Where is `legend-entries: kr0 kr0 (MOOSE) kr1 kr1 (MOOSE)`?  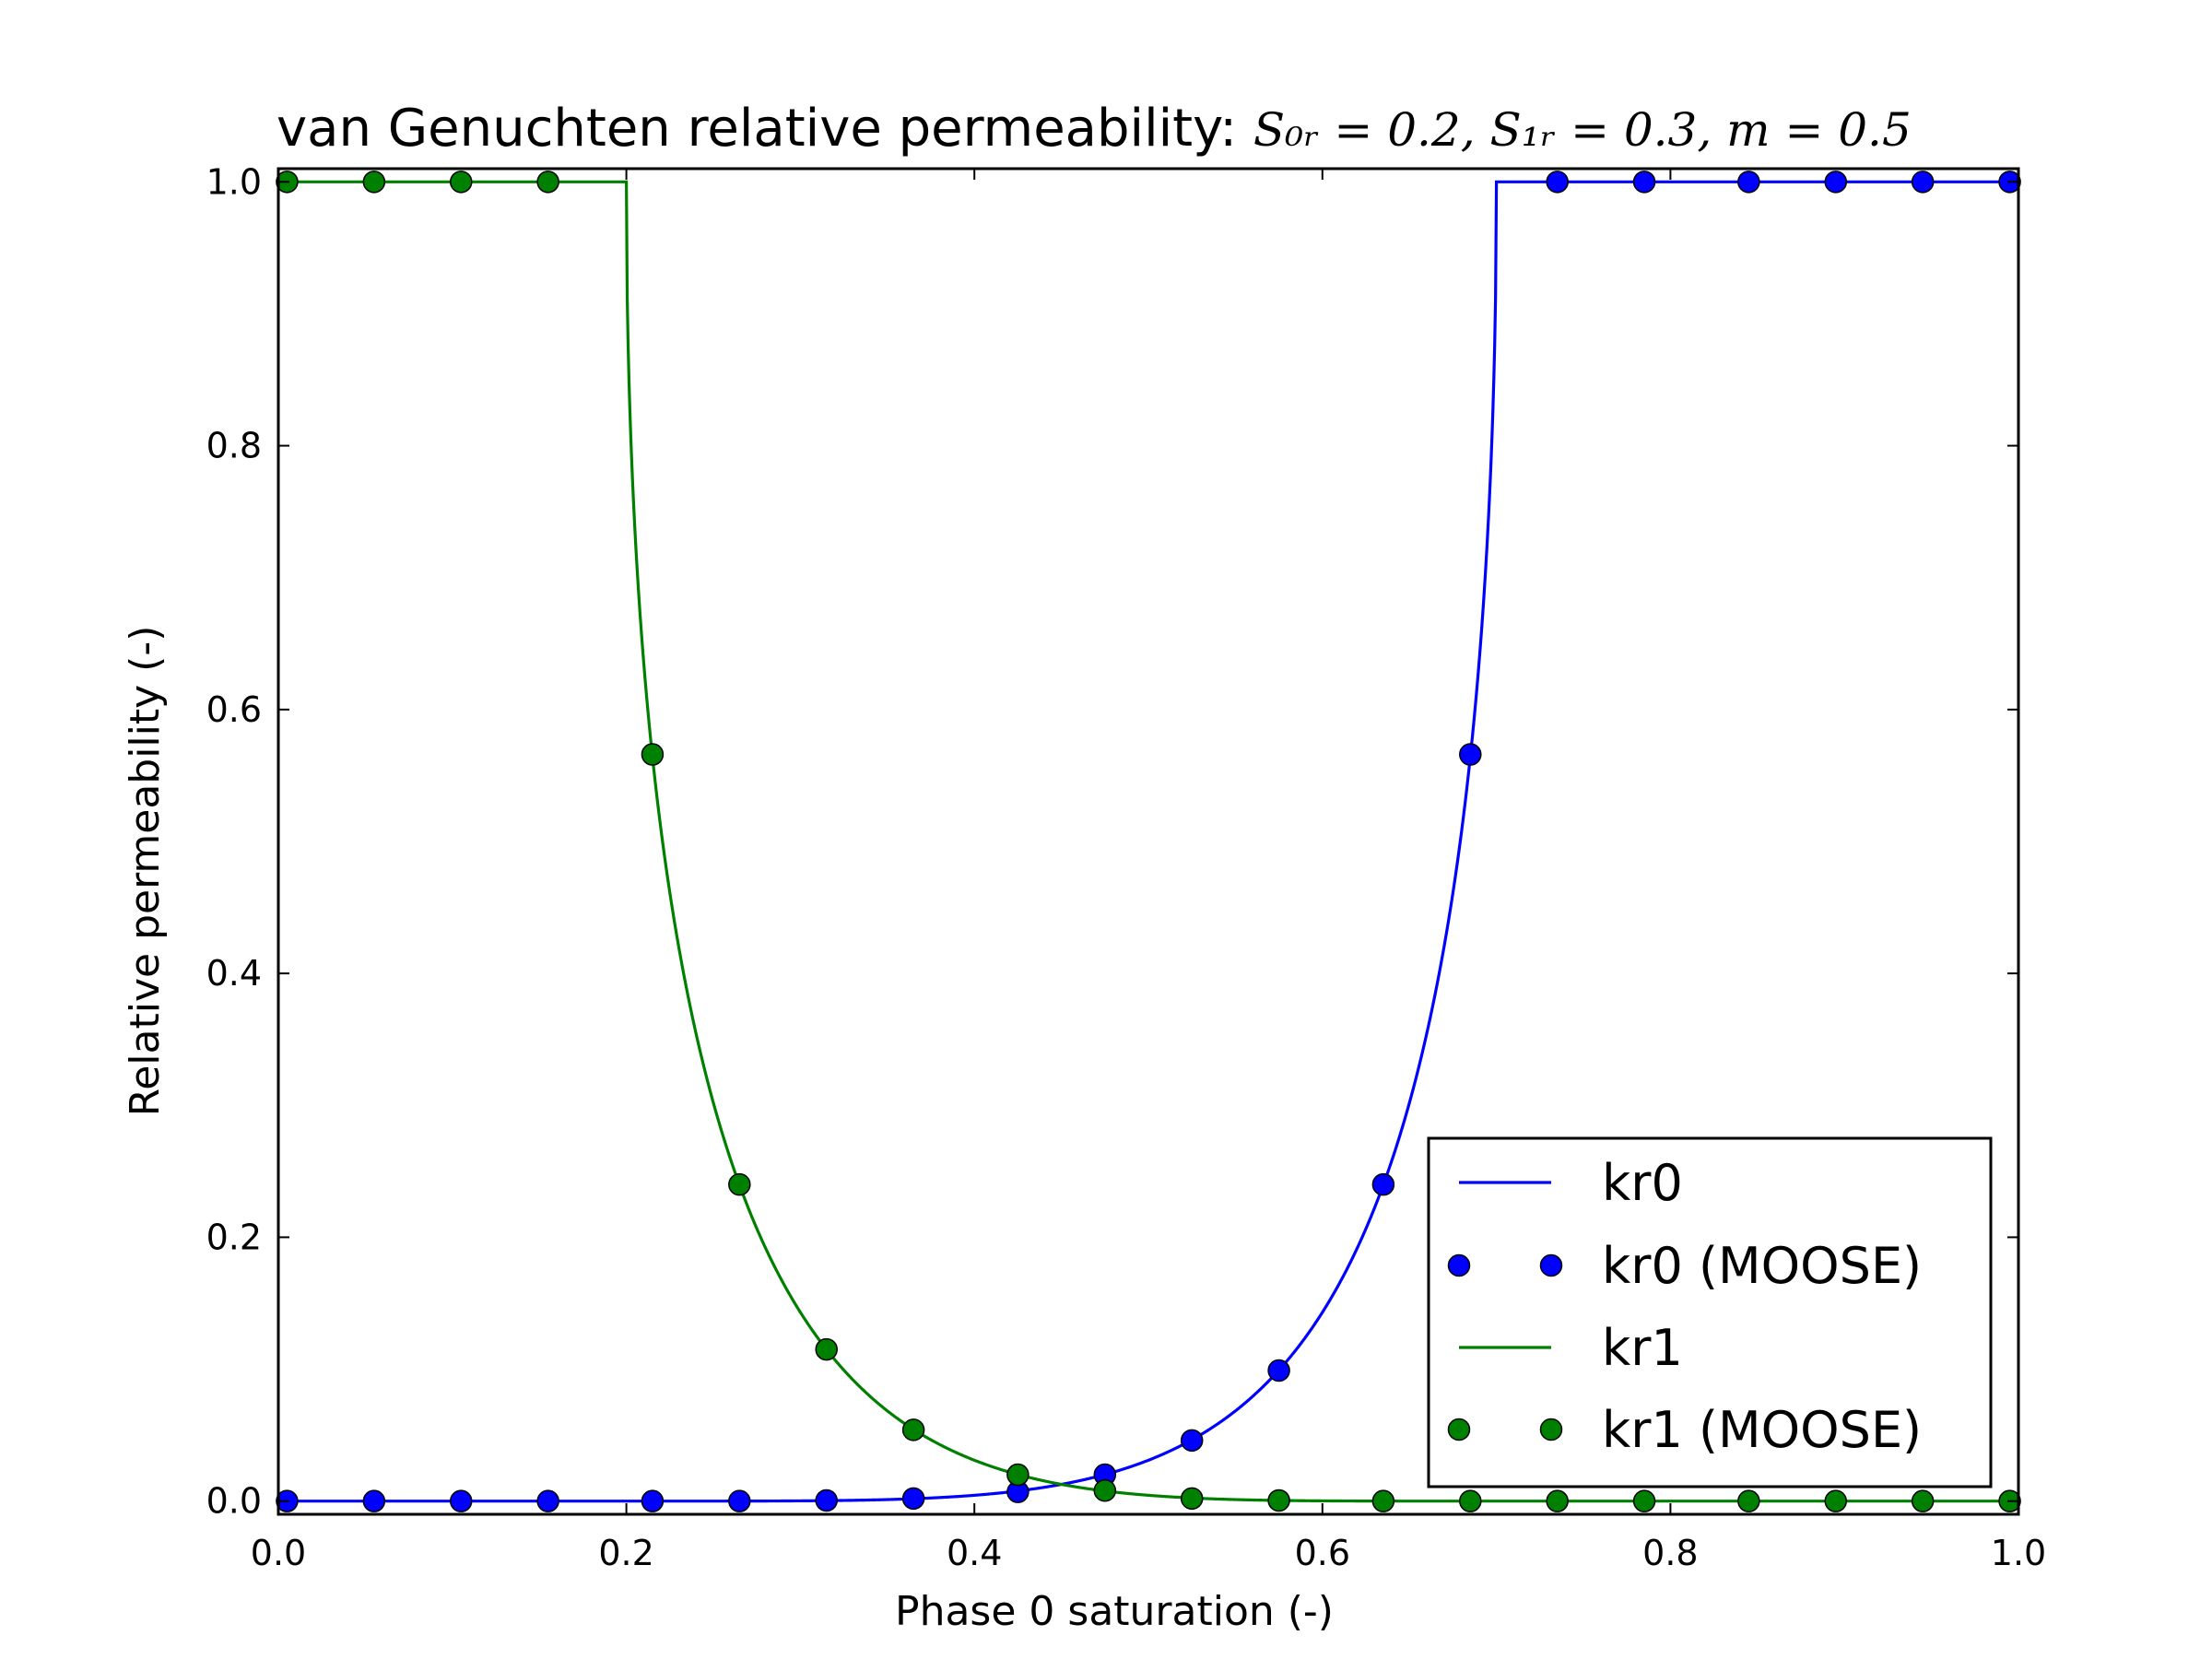
legend-entries: kr0 kr0 (MOOSE) kr1 kr1 (MOOSE) is located at coordinates (1684, 1306).